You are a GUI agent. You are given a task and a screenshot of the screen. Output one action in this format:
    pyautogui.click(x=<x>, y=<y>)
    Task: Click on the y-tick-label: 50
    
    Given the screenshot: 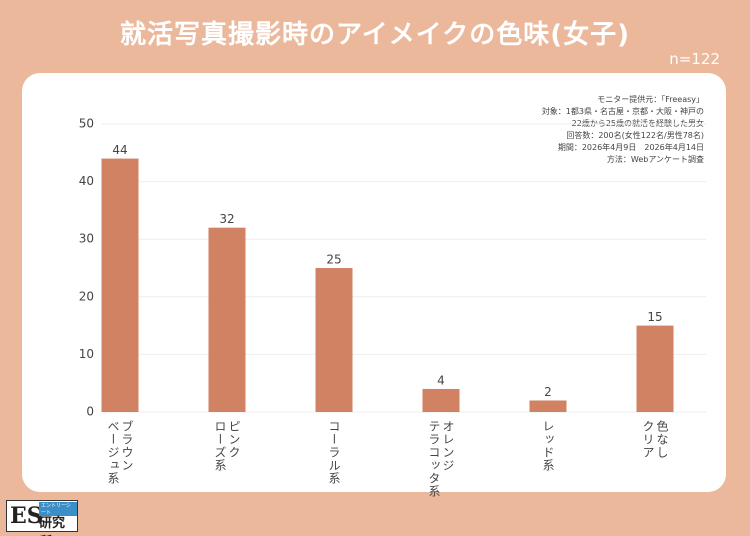 What is the action you would take?
    pyautogui.click(x=86, y=124)
    